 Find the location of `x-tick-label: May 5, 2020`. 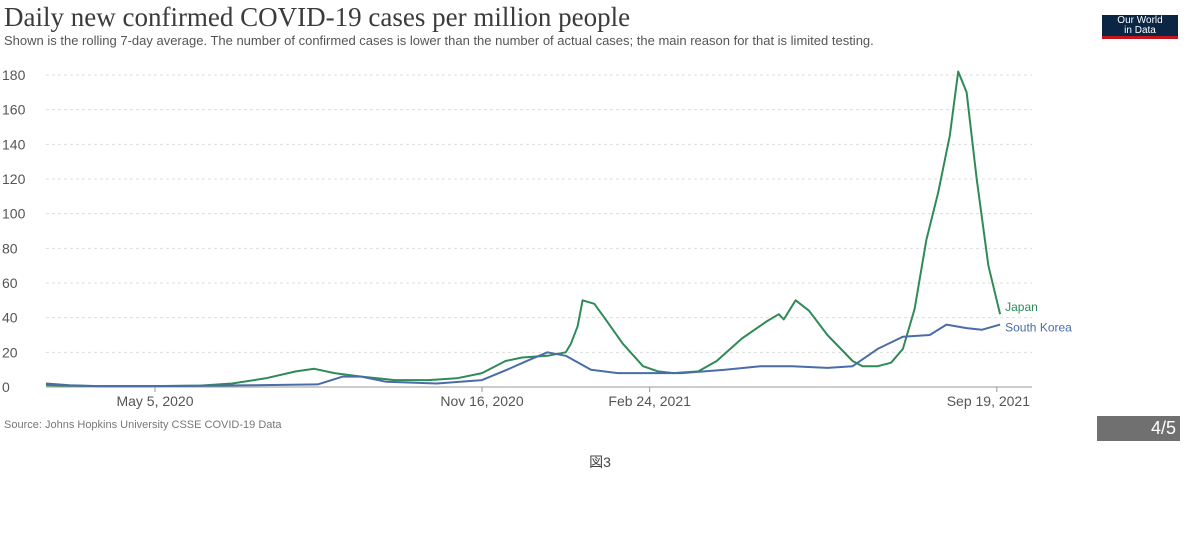

x-tick-label: May 5, 2020 is located at coordinates (154, 401).